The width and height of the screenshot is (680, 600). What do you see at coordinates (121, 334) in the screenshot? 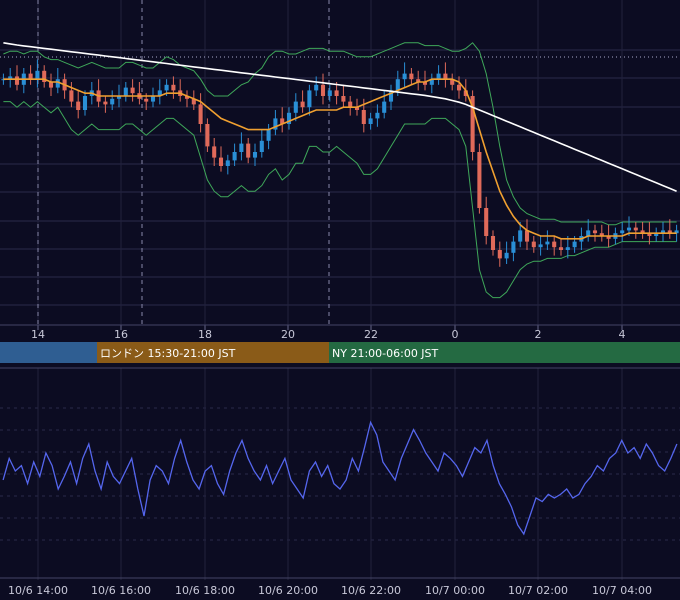
I see `x-tick-label: 16` at bounding box center [121, 334].